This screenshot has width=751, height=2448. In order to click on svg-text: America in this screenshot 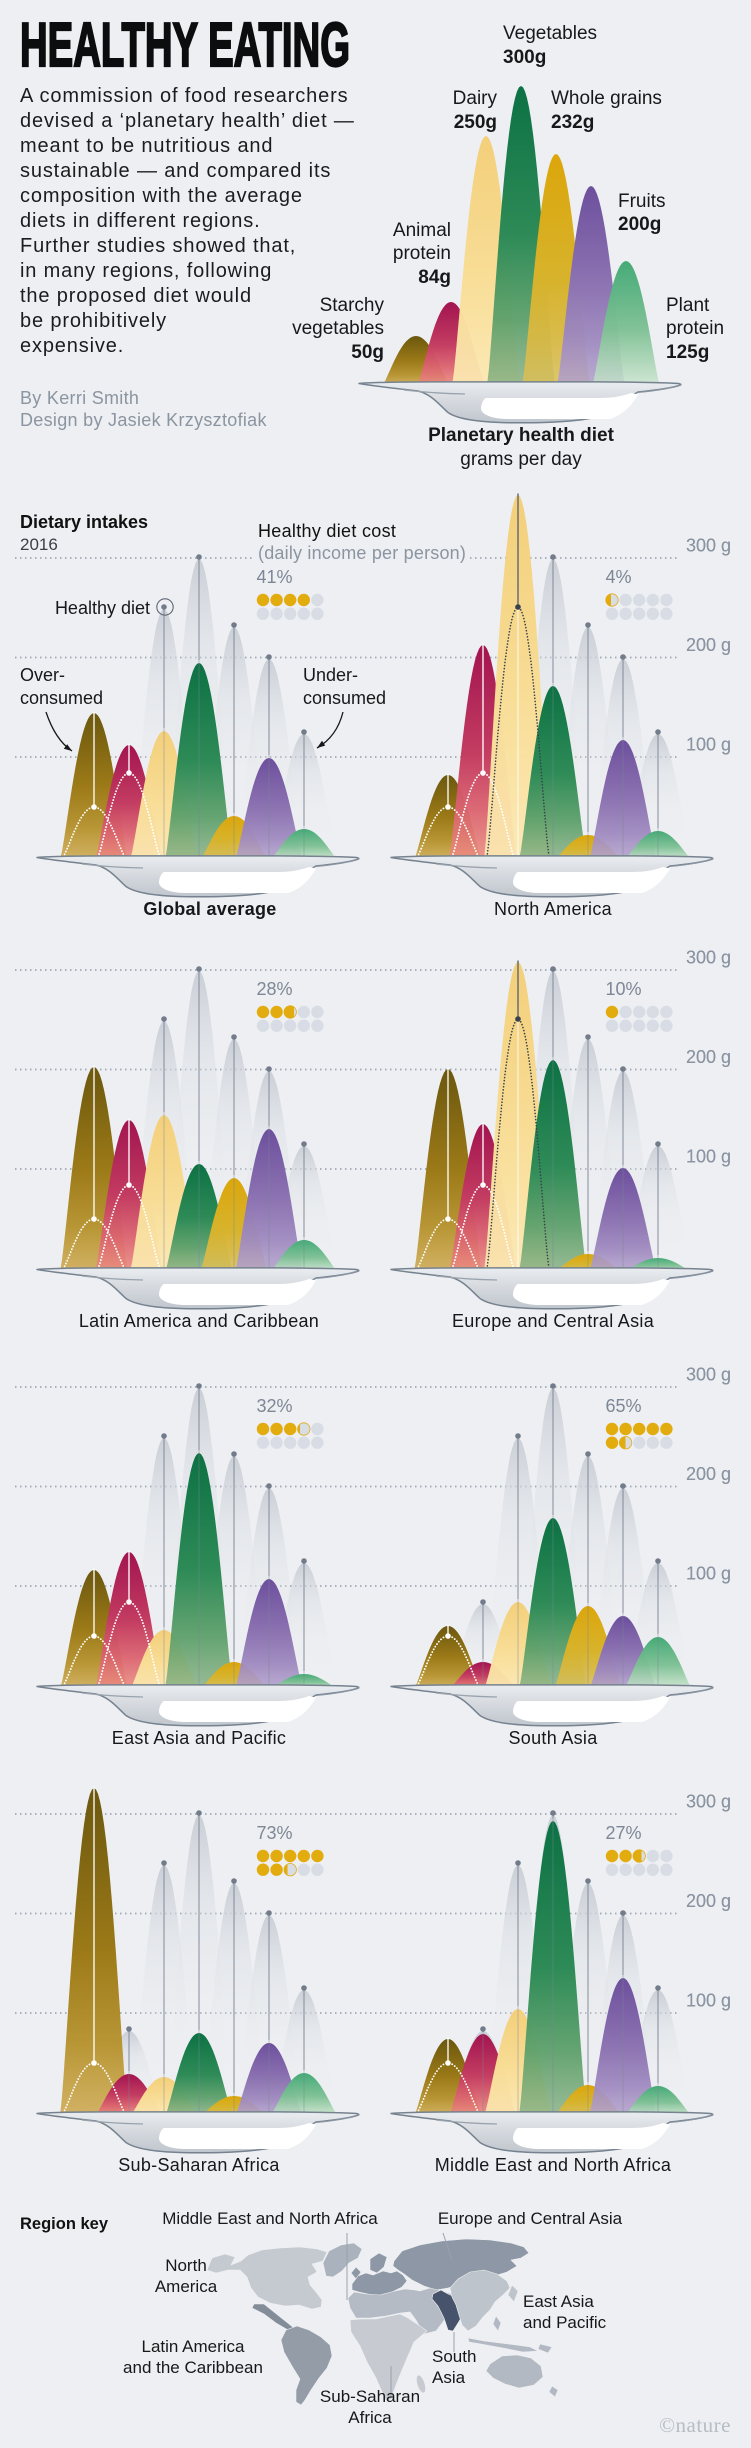, I will do `click(186, 2286)`.